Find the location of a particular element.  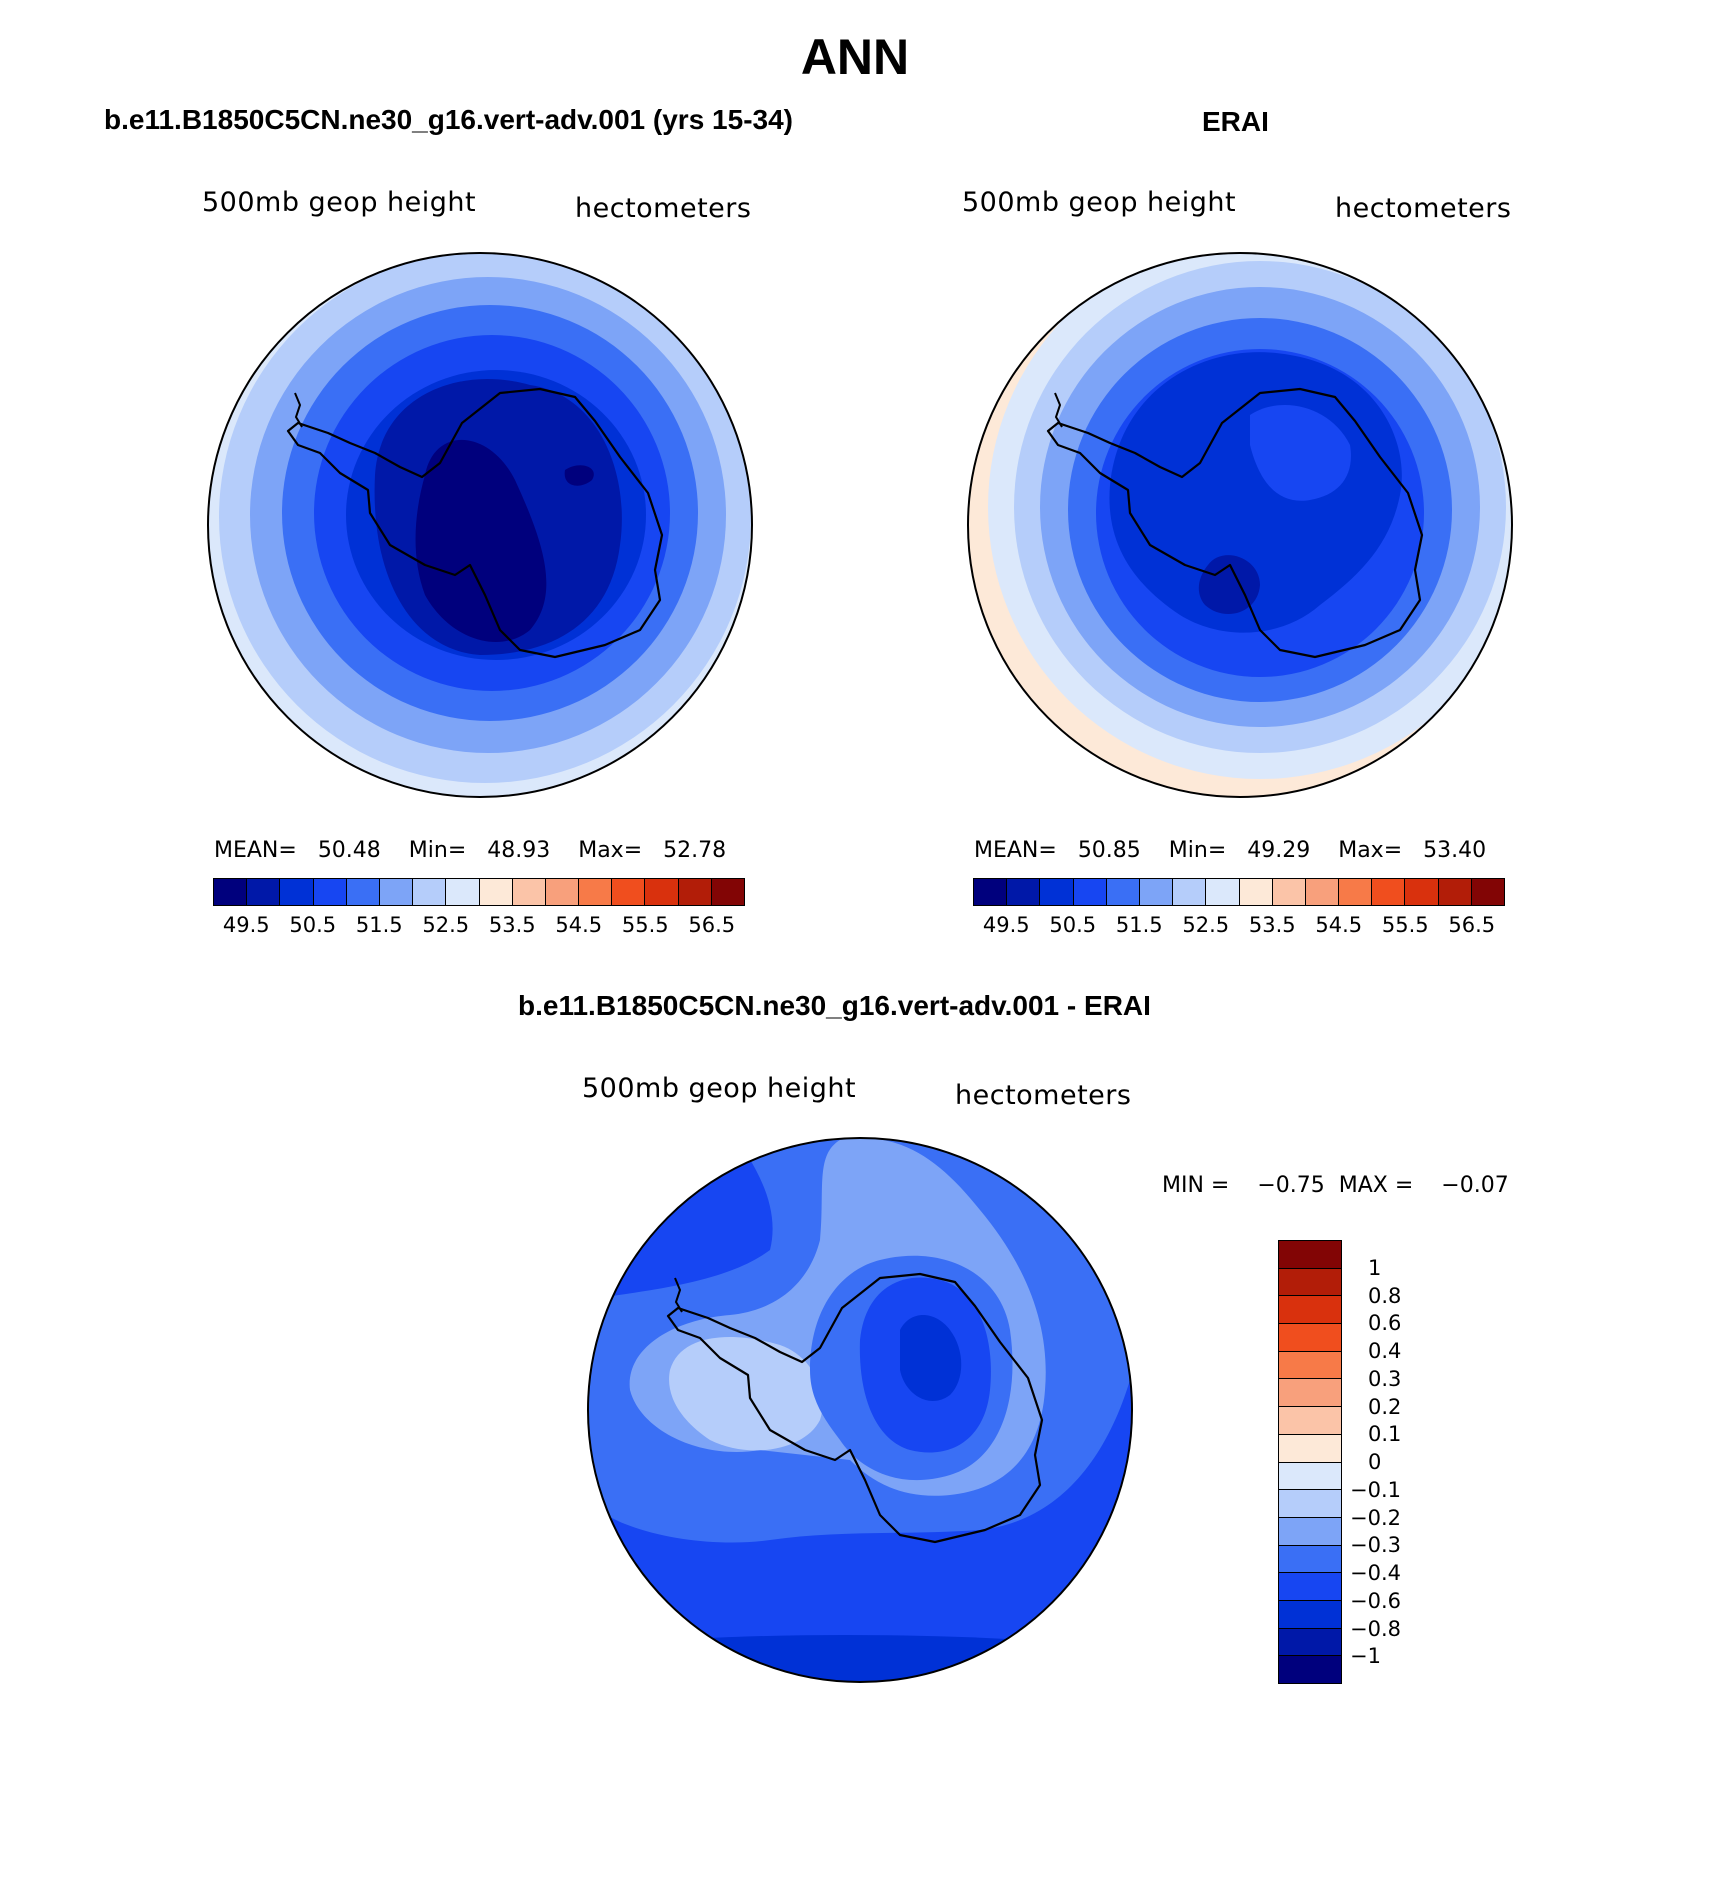

obs-polar-map is located at coordinates (1240, 525).